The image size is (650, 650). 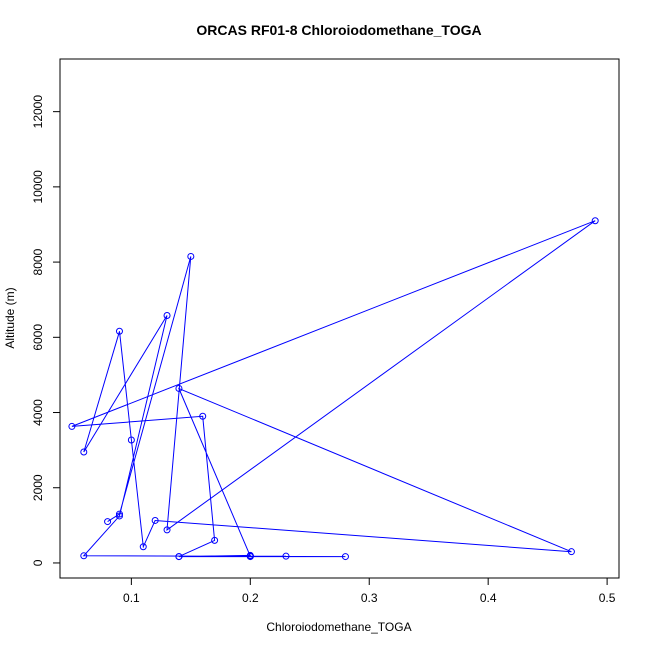 What do you see at coordinates (10, 317) in the screenshot?
I see `y-axis-label: Altitude (m)` at bounding box center [10, 317].